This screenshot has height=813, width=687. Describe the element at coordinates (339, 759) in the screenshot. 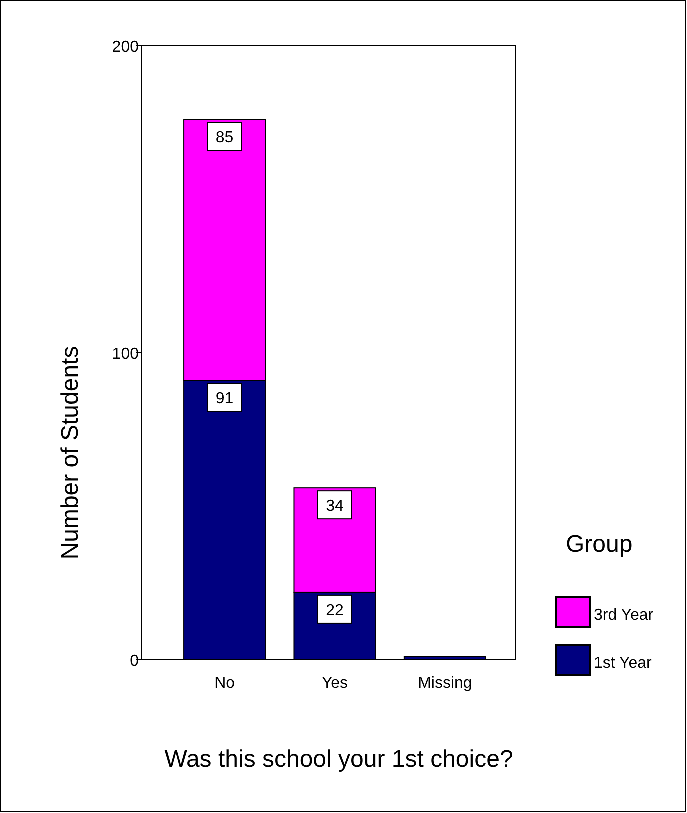

I see `x-axis-title: Was this school your 1st choice?` at that location.